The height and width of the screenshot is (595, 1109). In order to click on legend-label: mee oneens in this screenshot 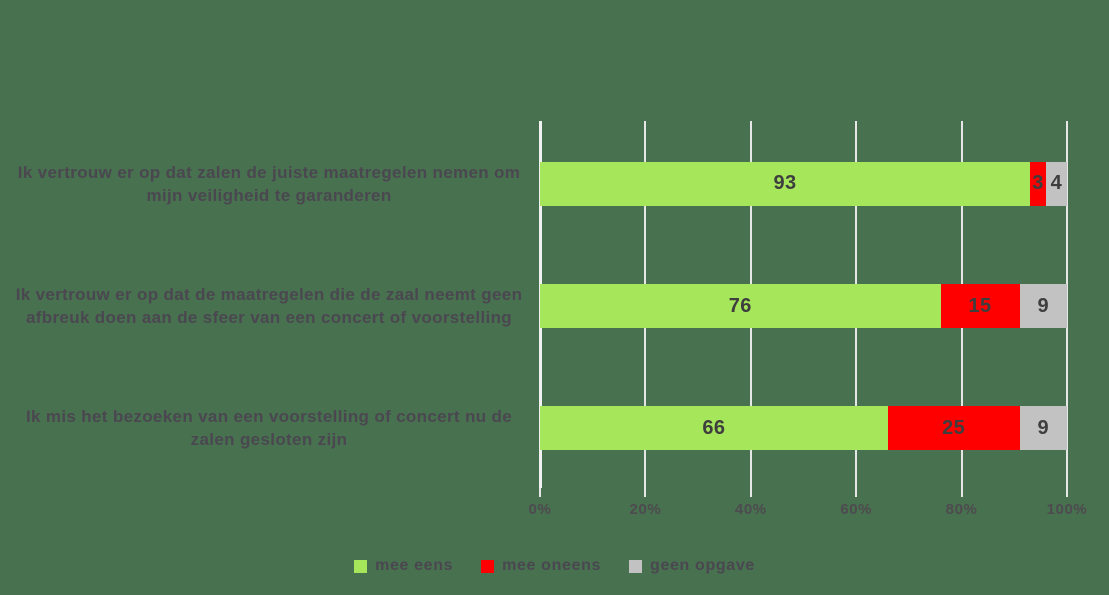, I will do `click(552, 565)`.